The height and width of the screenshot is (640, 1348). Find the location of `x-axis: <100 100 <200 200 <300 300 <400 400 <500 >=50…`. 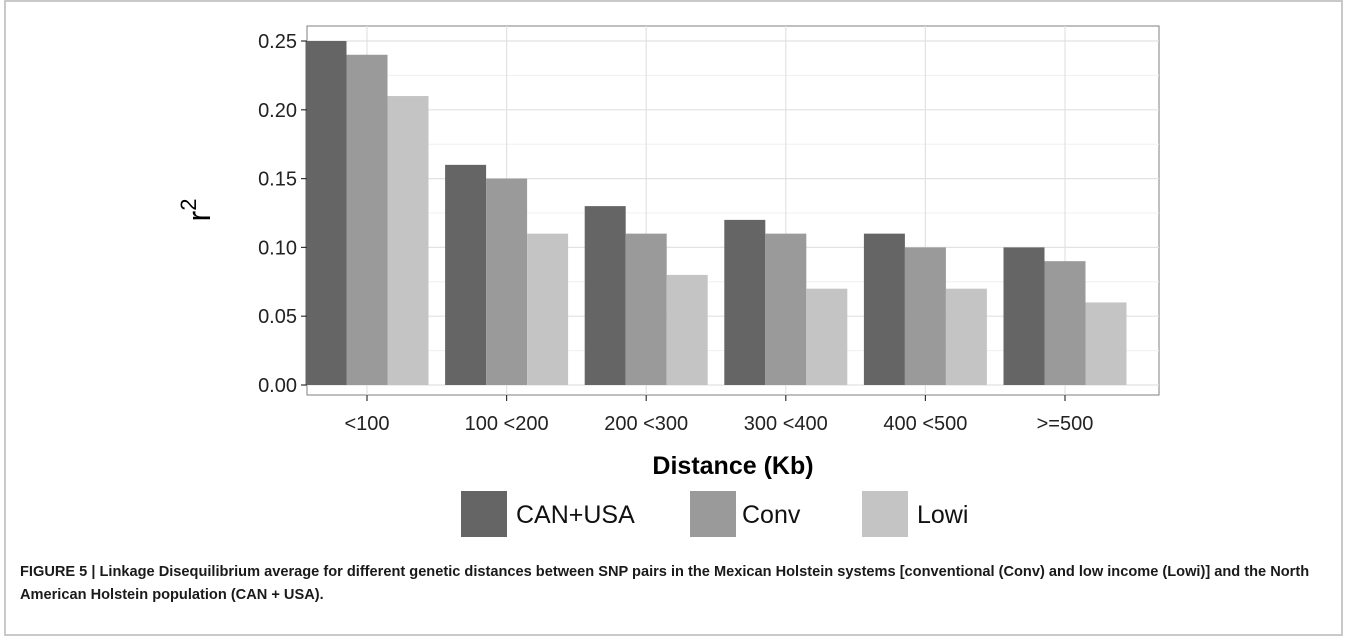

x-axis: <100 100 <200 200 <300 300 <400 400 <500 >=50… is located at coordinates (718, 415).